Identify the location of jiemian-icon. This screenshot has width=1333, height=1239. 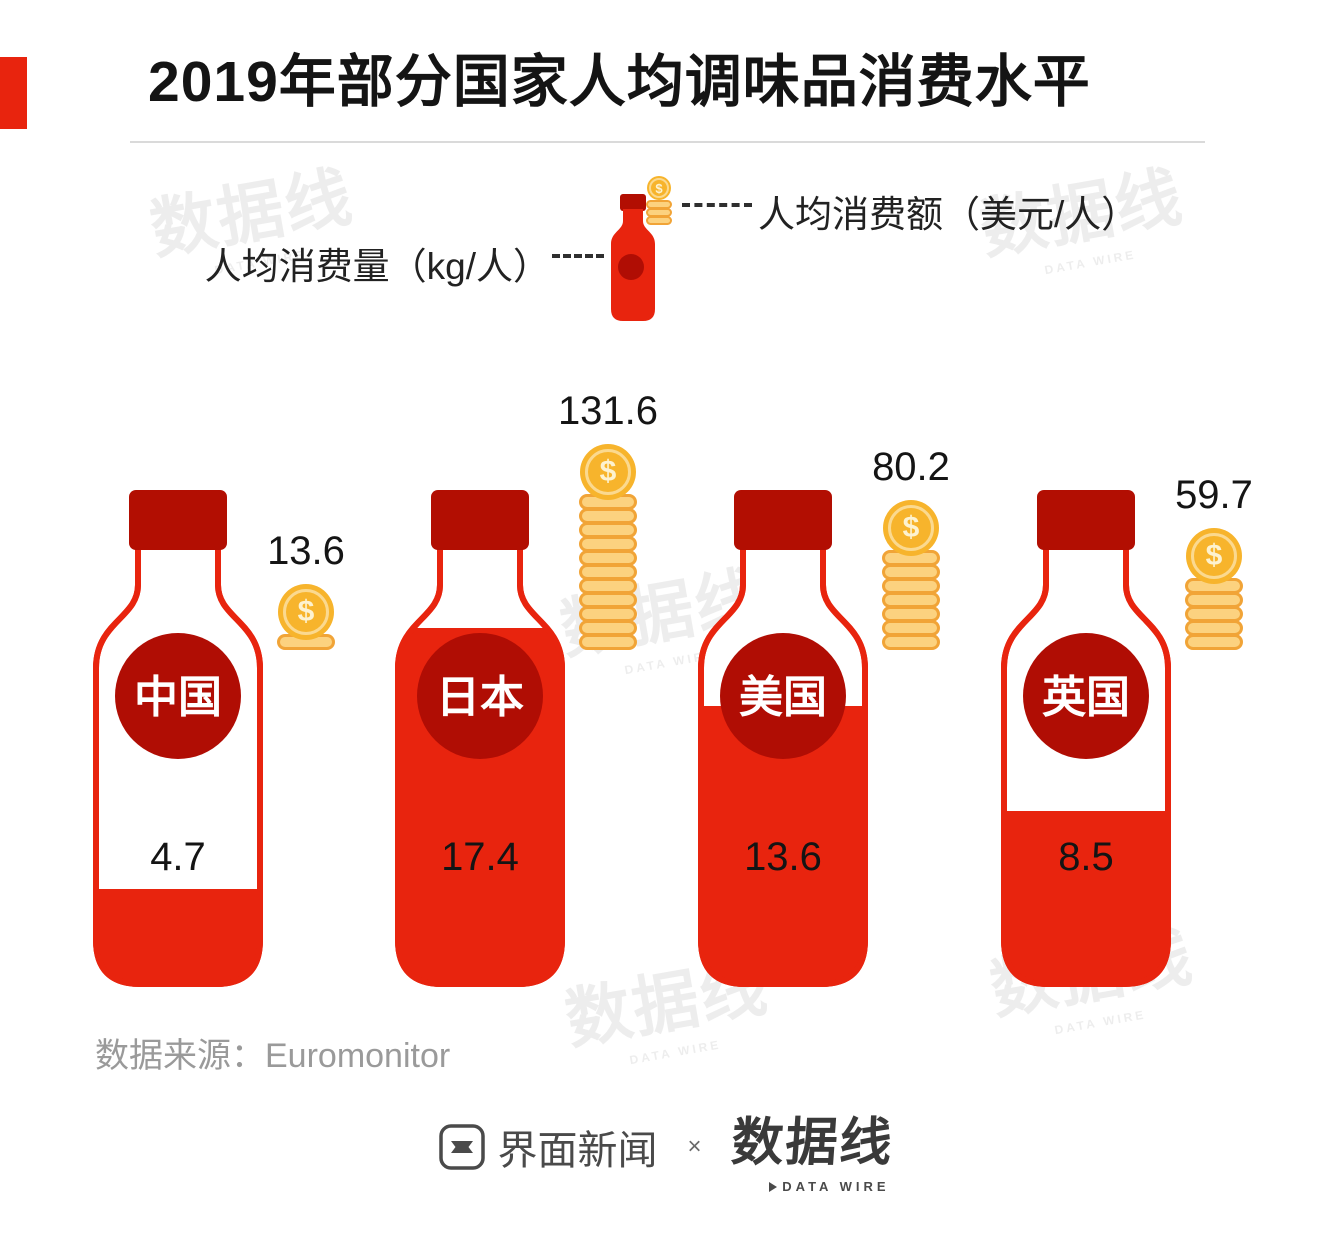
(462, 1147).